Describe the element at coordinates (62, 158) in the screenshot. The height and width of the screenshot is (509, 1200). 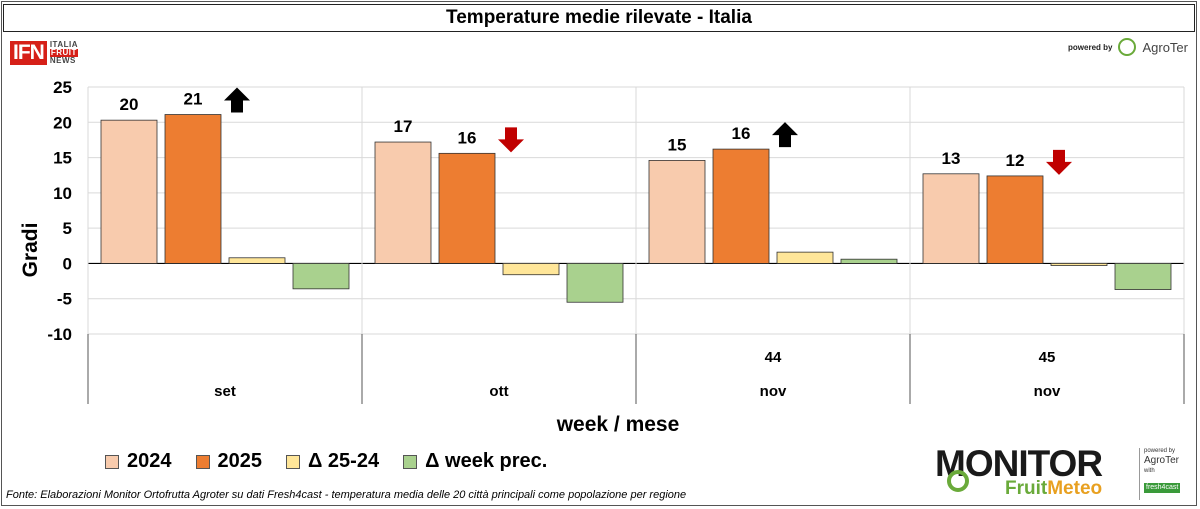
I see `y-tick-label: 15` at that location.